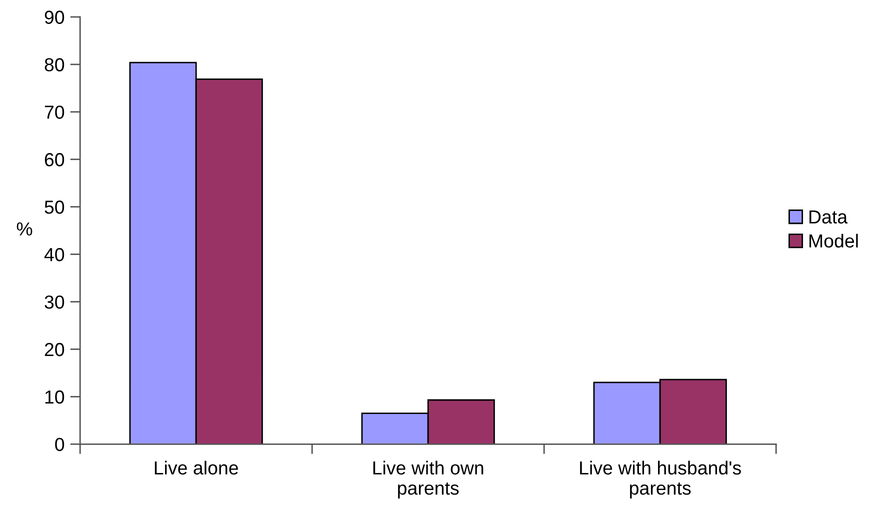 The width and height of the screenshot is (890, 530). Describe the element at coordinates (54, 159) in the screenshot. I see `y-tick-label: 60` at that location.